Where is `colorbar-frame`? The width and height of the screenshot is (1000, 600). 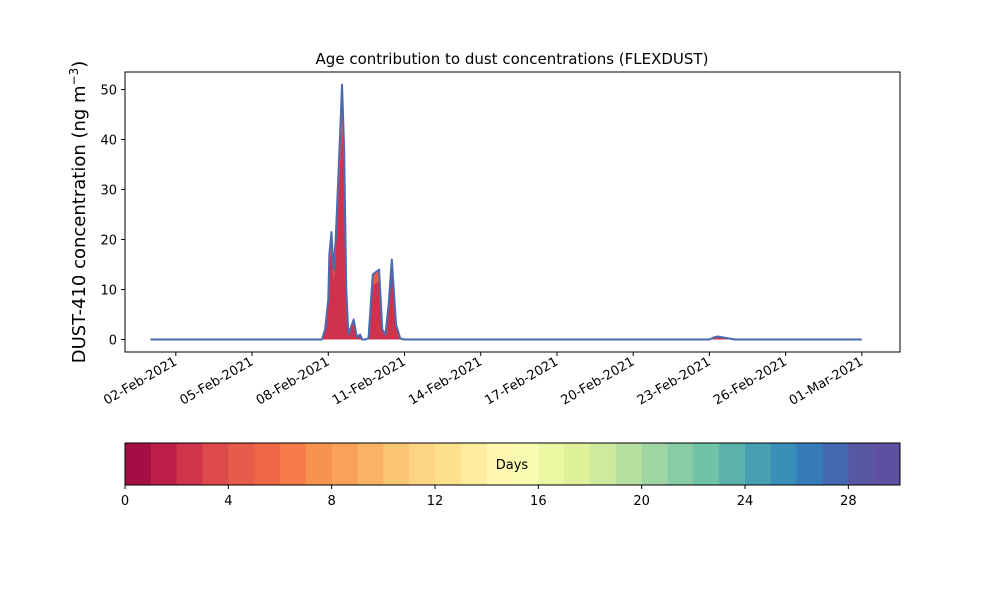
colorbar-frame is located at coordinates (512, 464).